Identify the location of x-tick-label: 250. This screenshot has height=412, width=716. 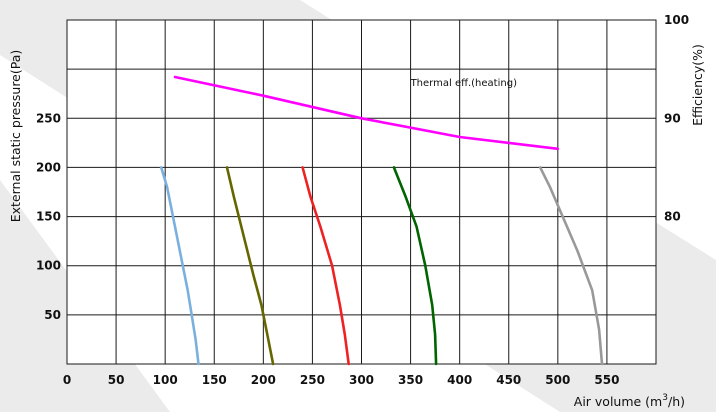
(312, 380).